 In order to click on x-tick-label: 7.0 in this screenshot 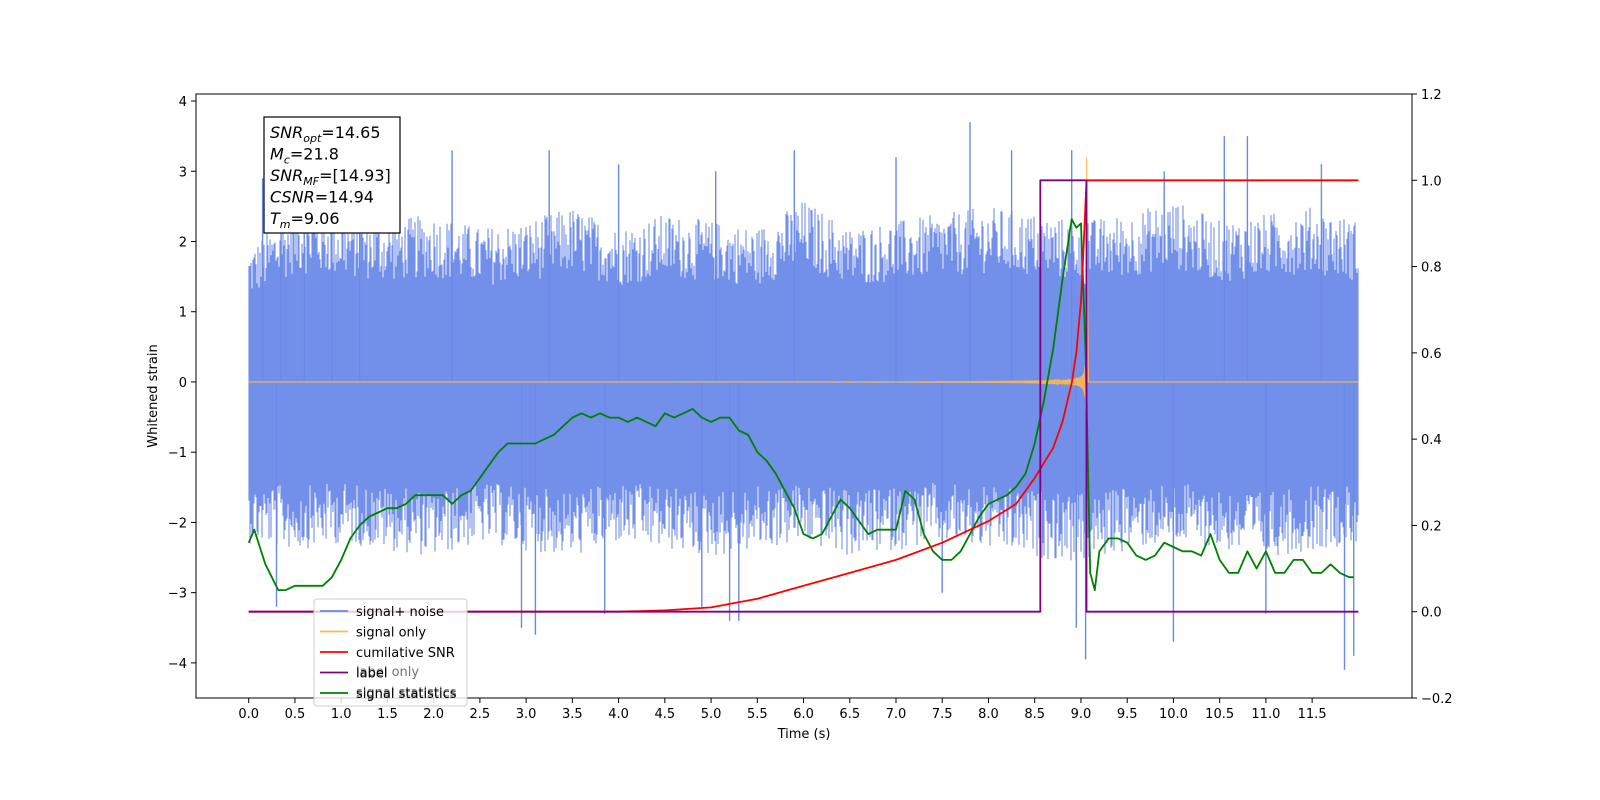, I will do `click(896, 714)`.